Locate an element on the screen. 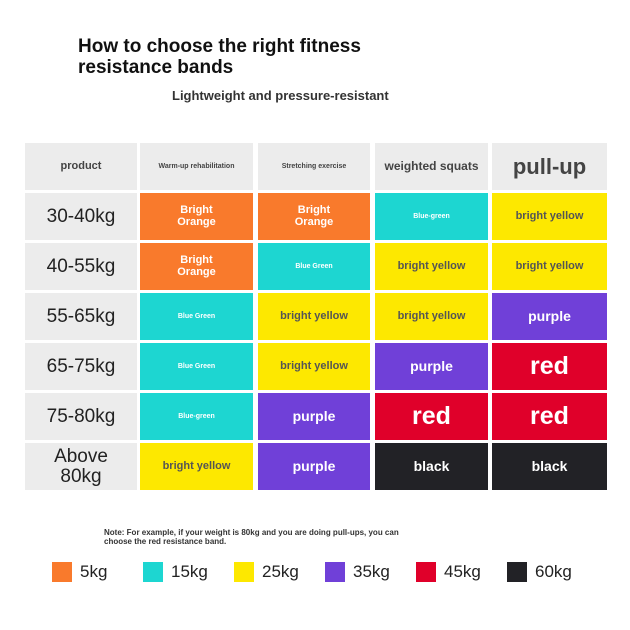 This screenshot has height=630, width=630. row-label: 30-40kg is located at coordinates (81, 216).